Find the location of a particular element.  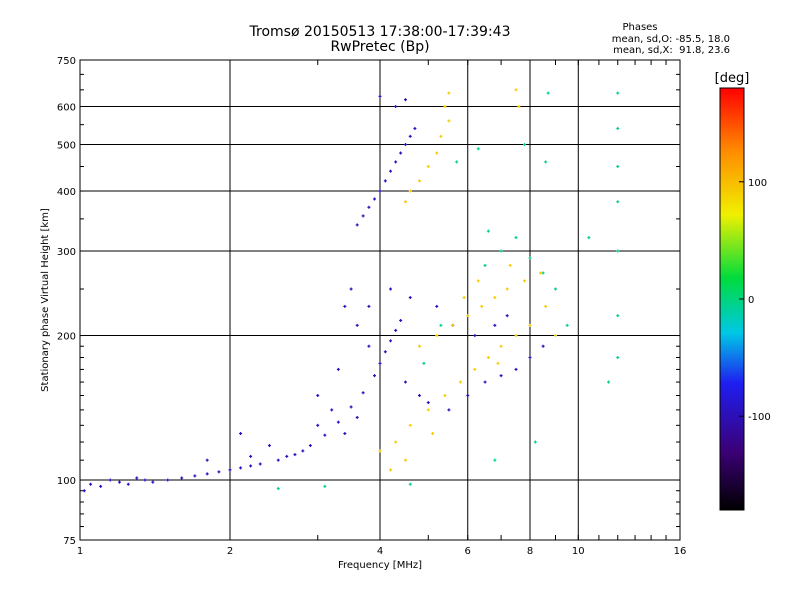

y-tick-label: 300 is located at coordinates (66, 252).